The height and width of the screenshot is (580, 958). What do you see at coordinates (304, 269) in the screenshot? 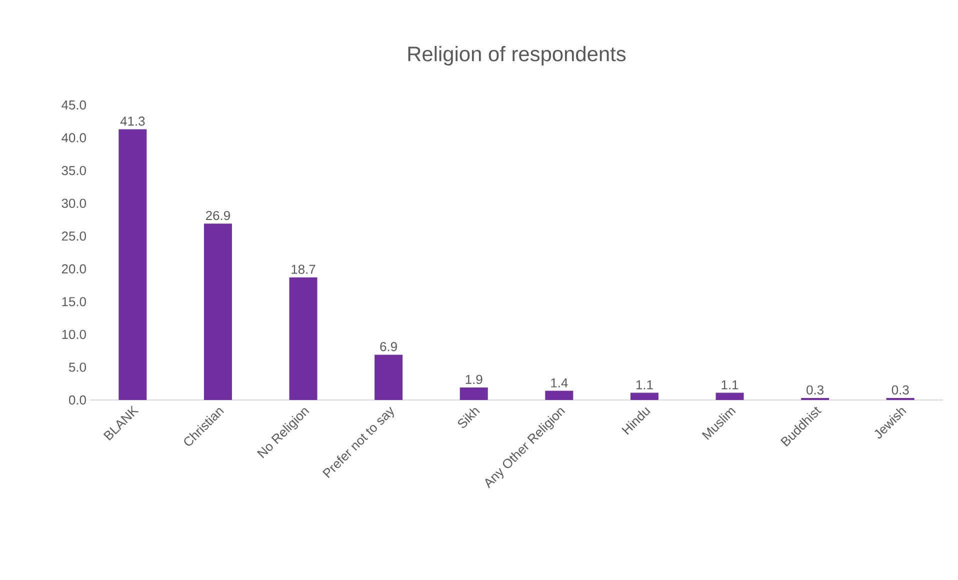
I see `data-label: 18.7` at bounding box center [304, 269].